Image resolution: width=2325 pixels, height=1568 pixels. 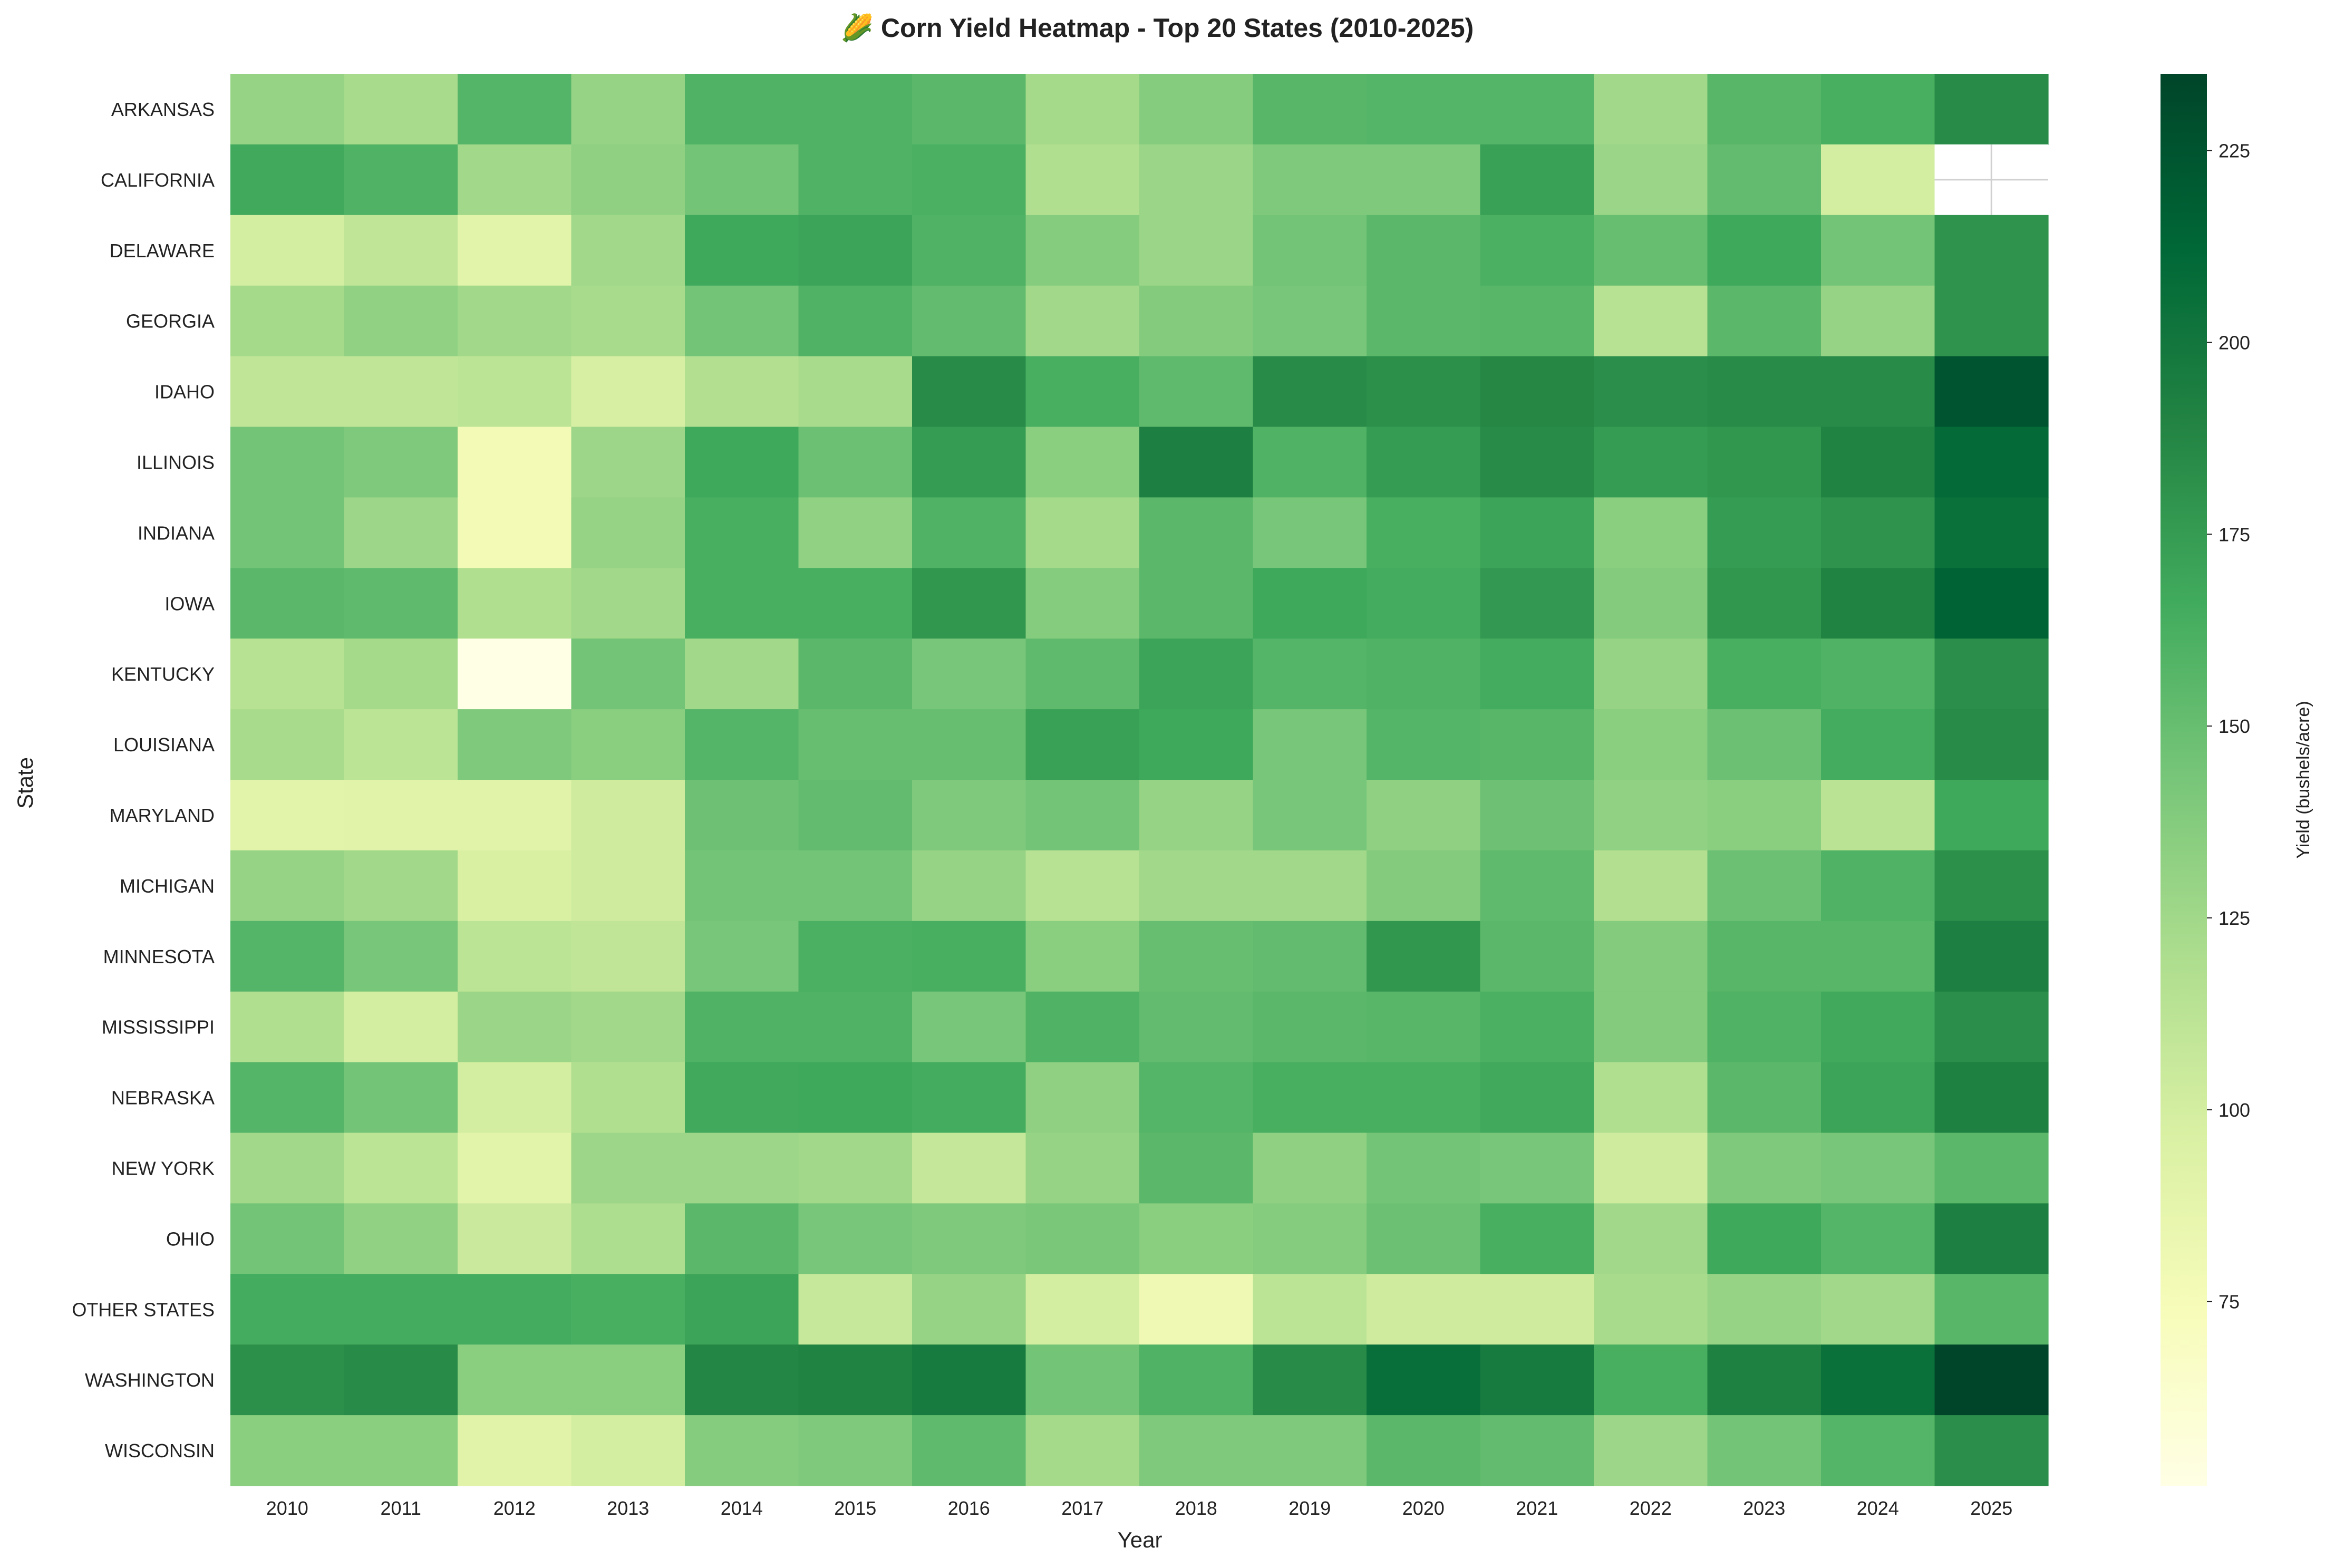 What do you see at coordinates (176, 533) in the screenshot?
I see `state-tick-label: INDIANA` at bounding box center [176, 533].